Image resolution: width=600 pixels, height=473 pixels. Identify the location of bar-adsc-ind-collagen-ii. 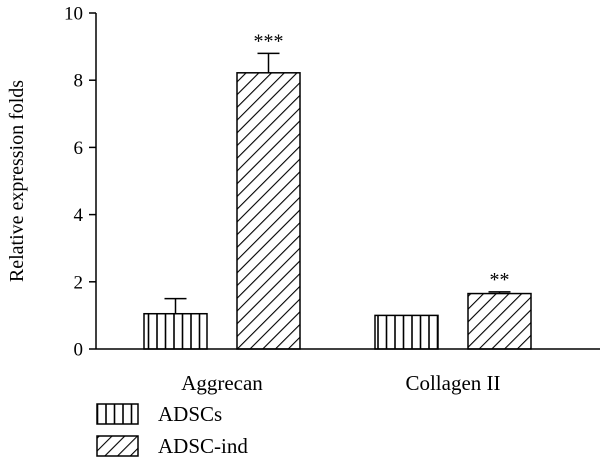
(499, 321).